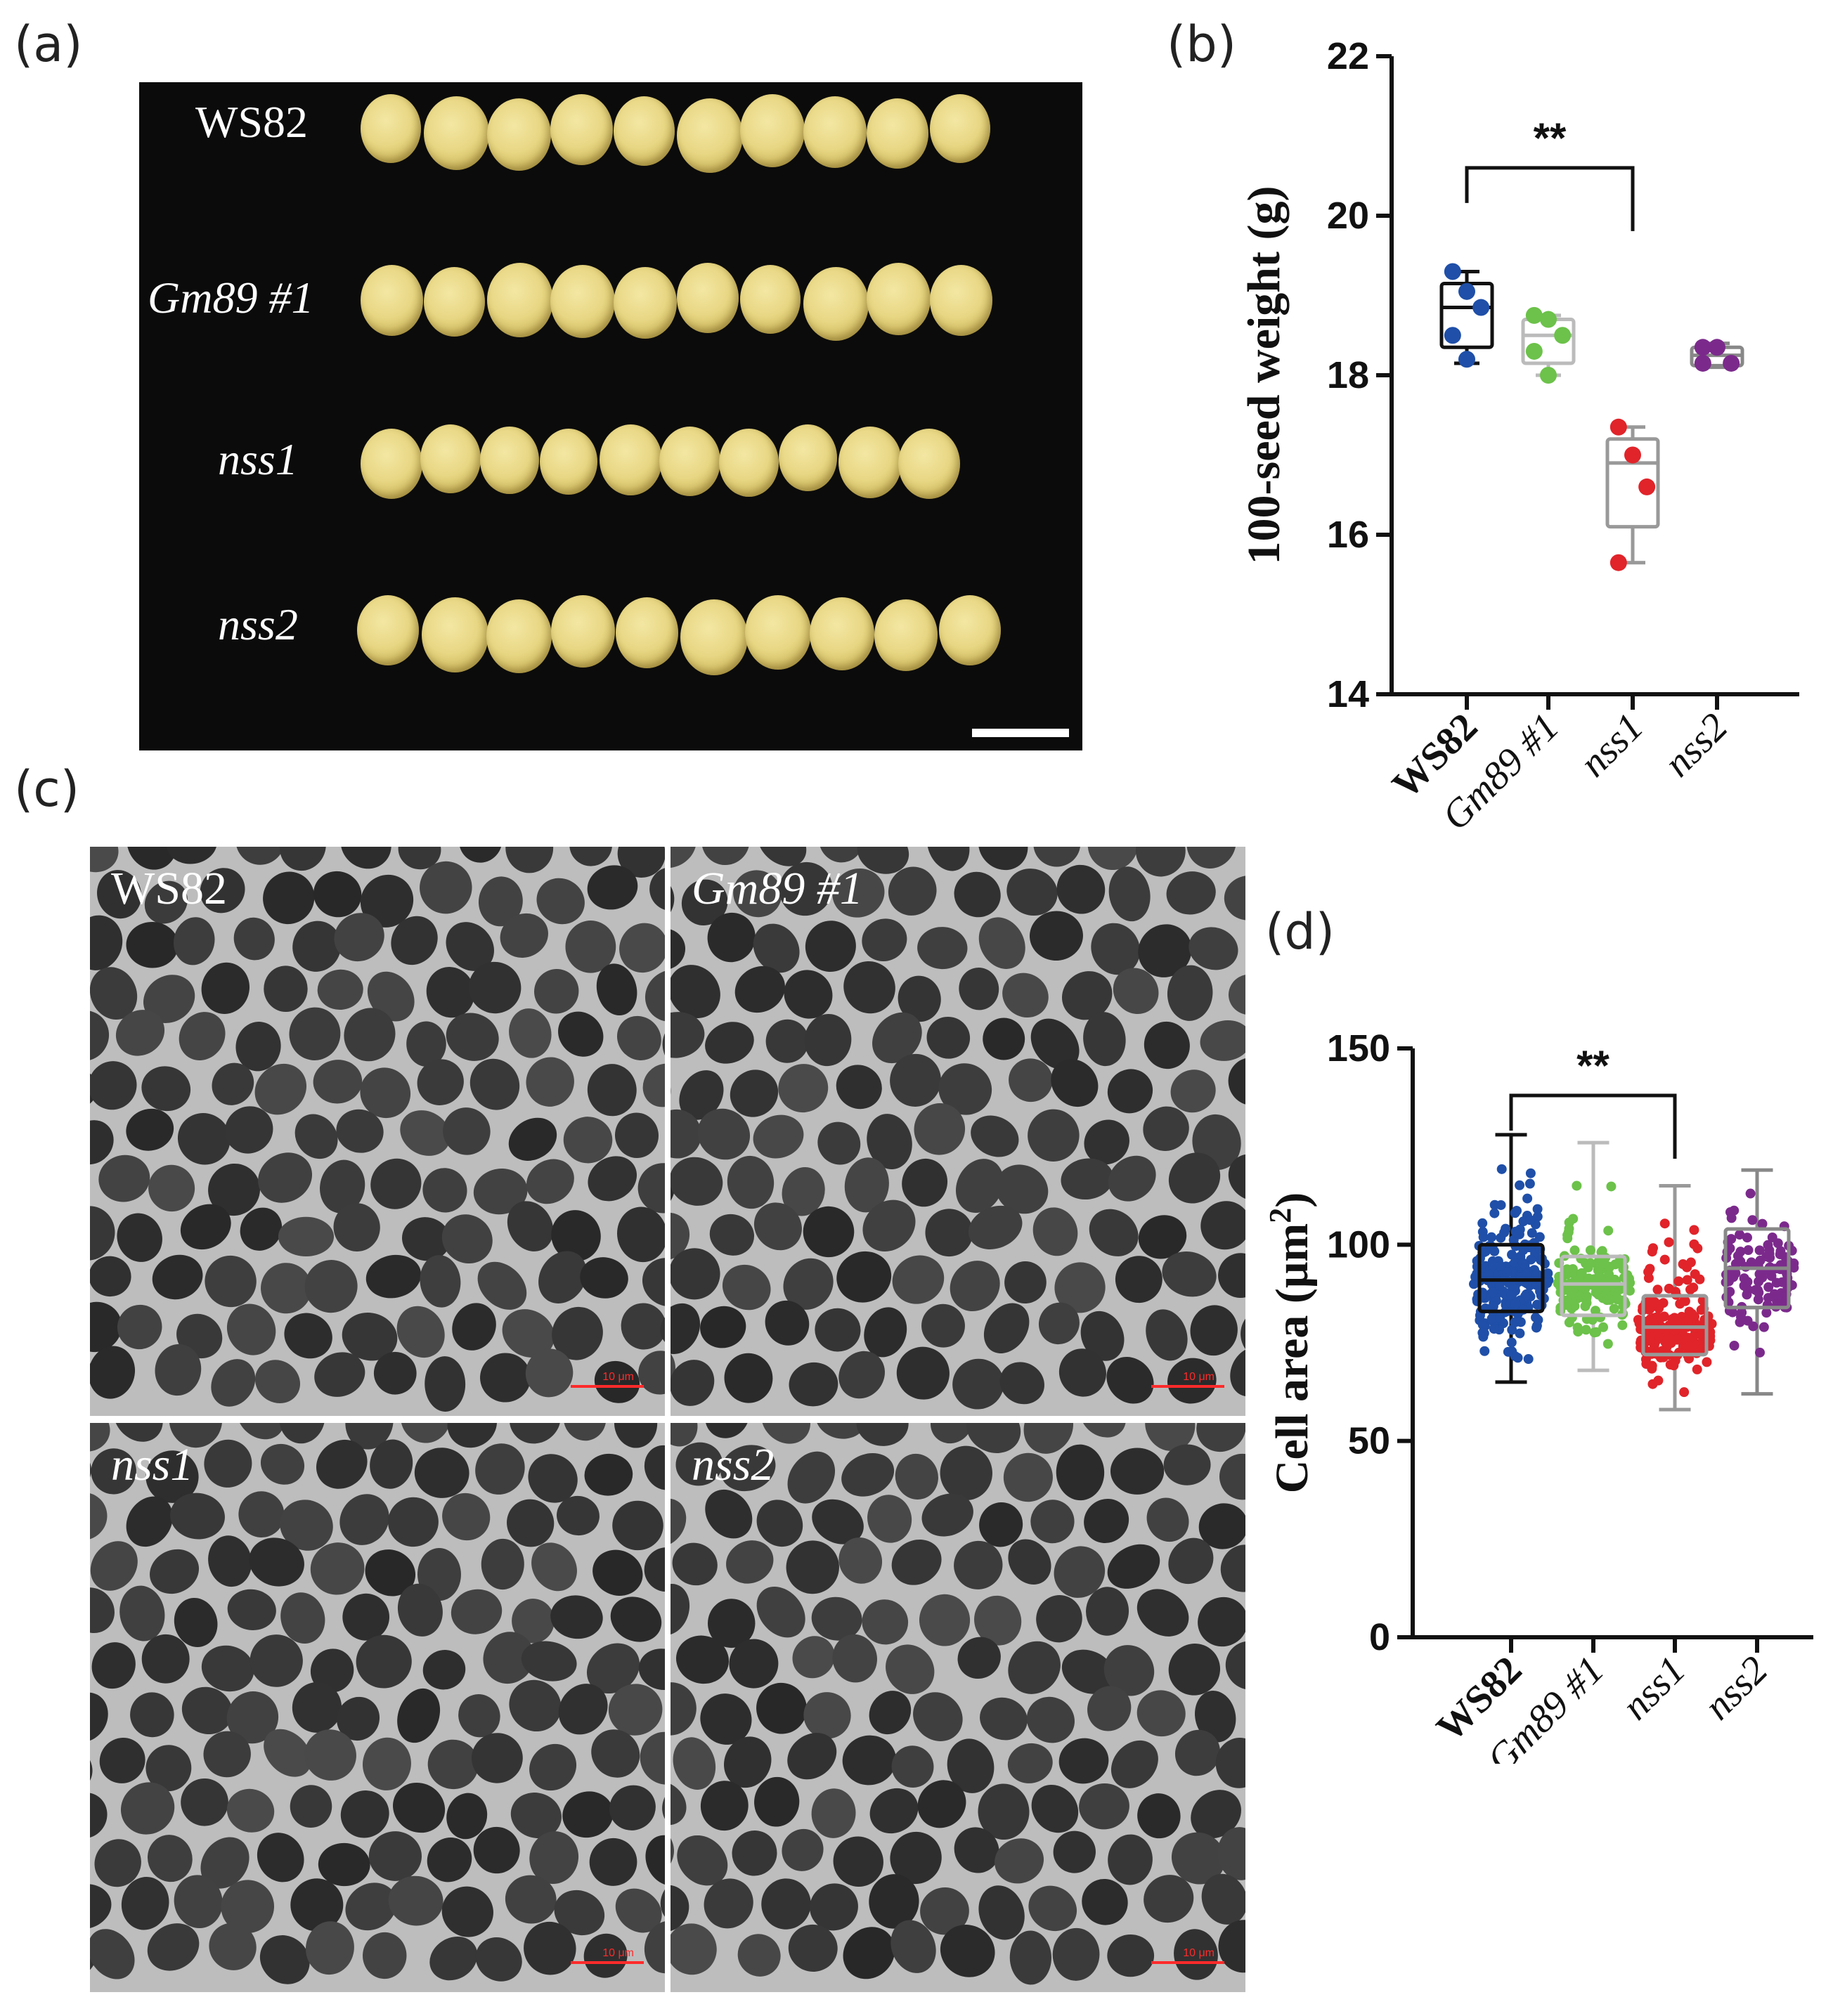 This screenshot has height=2016, width=1833. I want to click on box, so click(1633, 483).